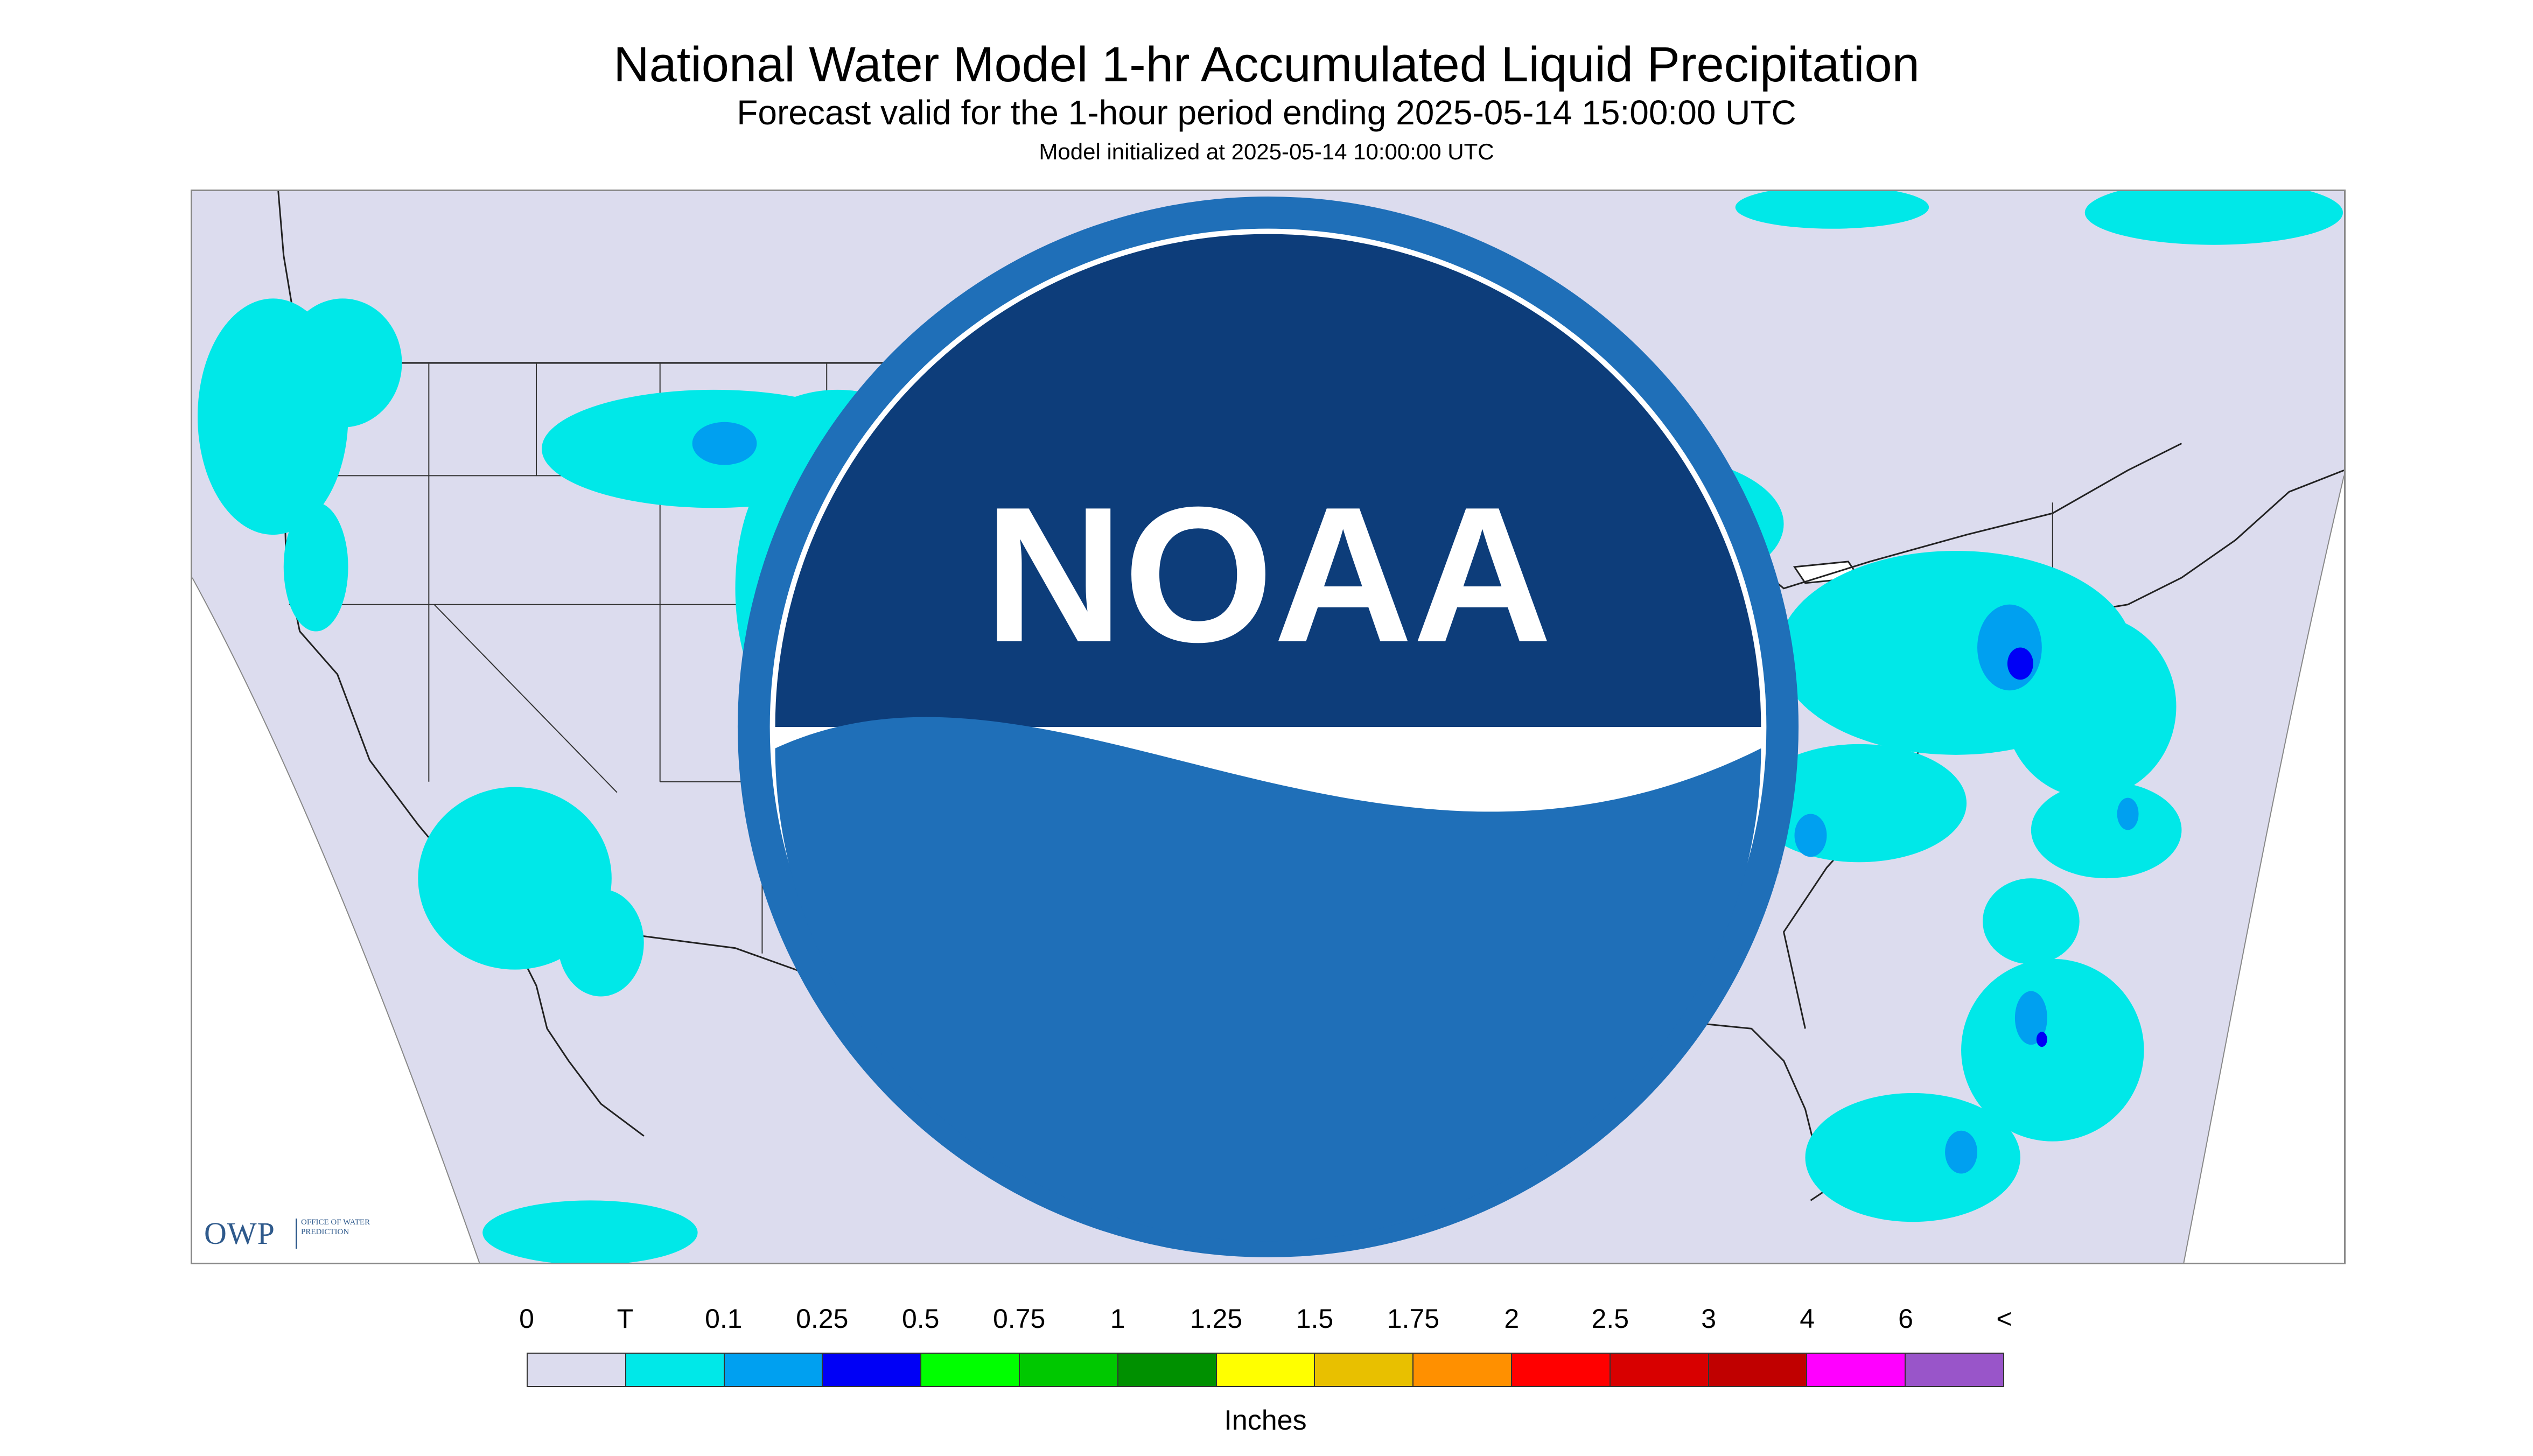 This screenshot has height=1456, width=2533. Describe the element at coordinates (1512, 1319) in the screenshot. I see `legend-tick-label: 2` at that location.